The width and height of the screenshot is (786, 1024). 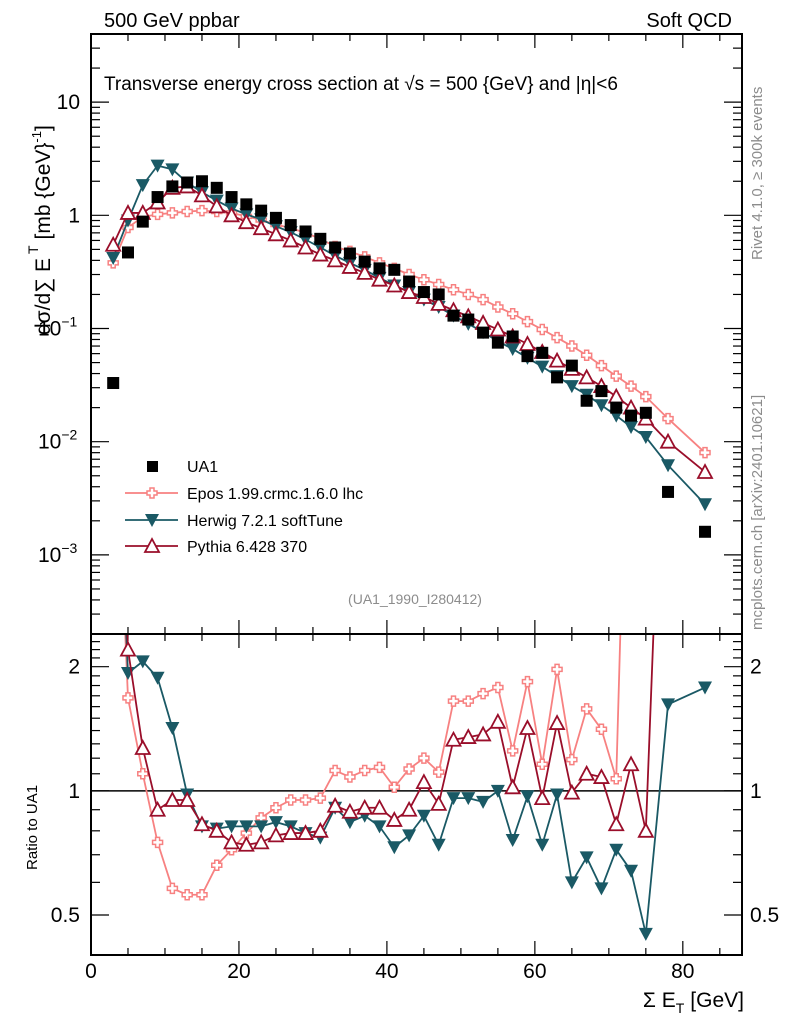 I want to click on ratio-tick-label-right: 1, so click(x=756, y=791).